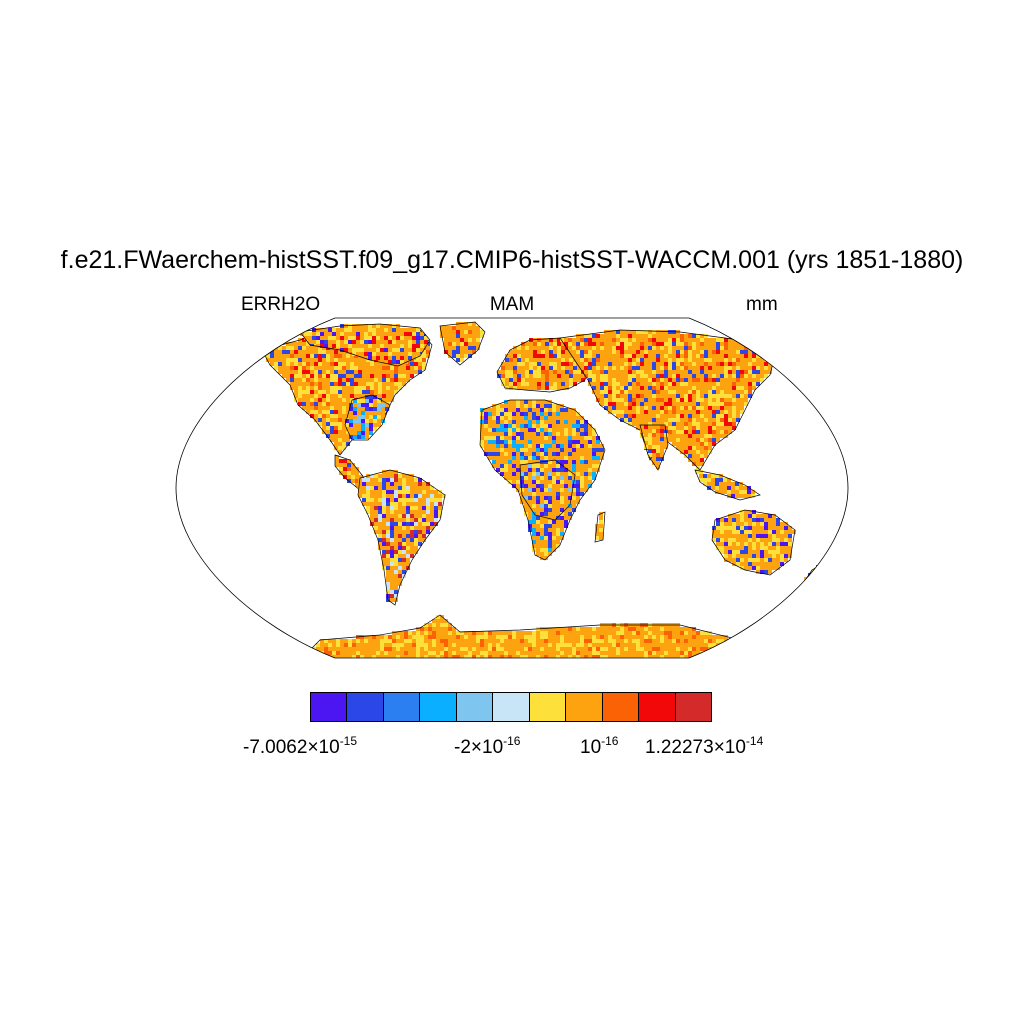 The height and width of the screenshot is (1024, 1024). What do you see at coordinates (704, 746) in the screenshot?
I see `colorbar-label-max: 1.22273×10⁻¹⁴` at bounding box center [704, 746].